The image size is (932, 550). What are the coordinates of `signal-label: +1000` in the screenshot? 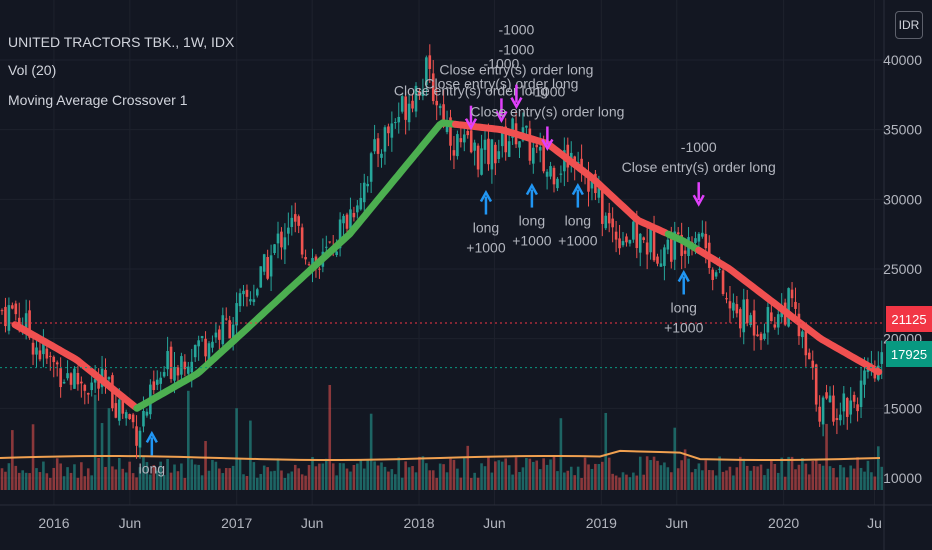 It's located at (684, 327).